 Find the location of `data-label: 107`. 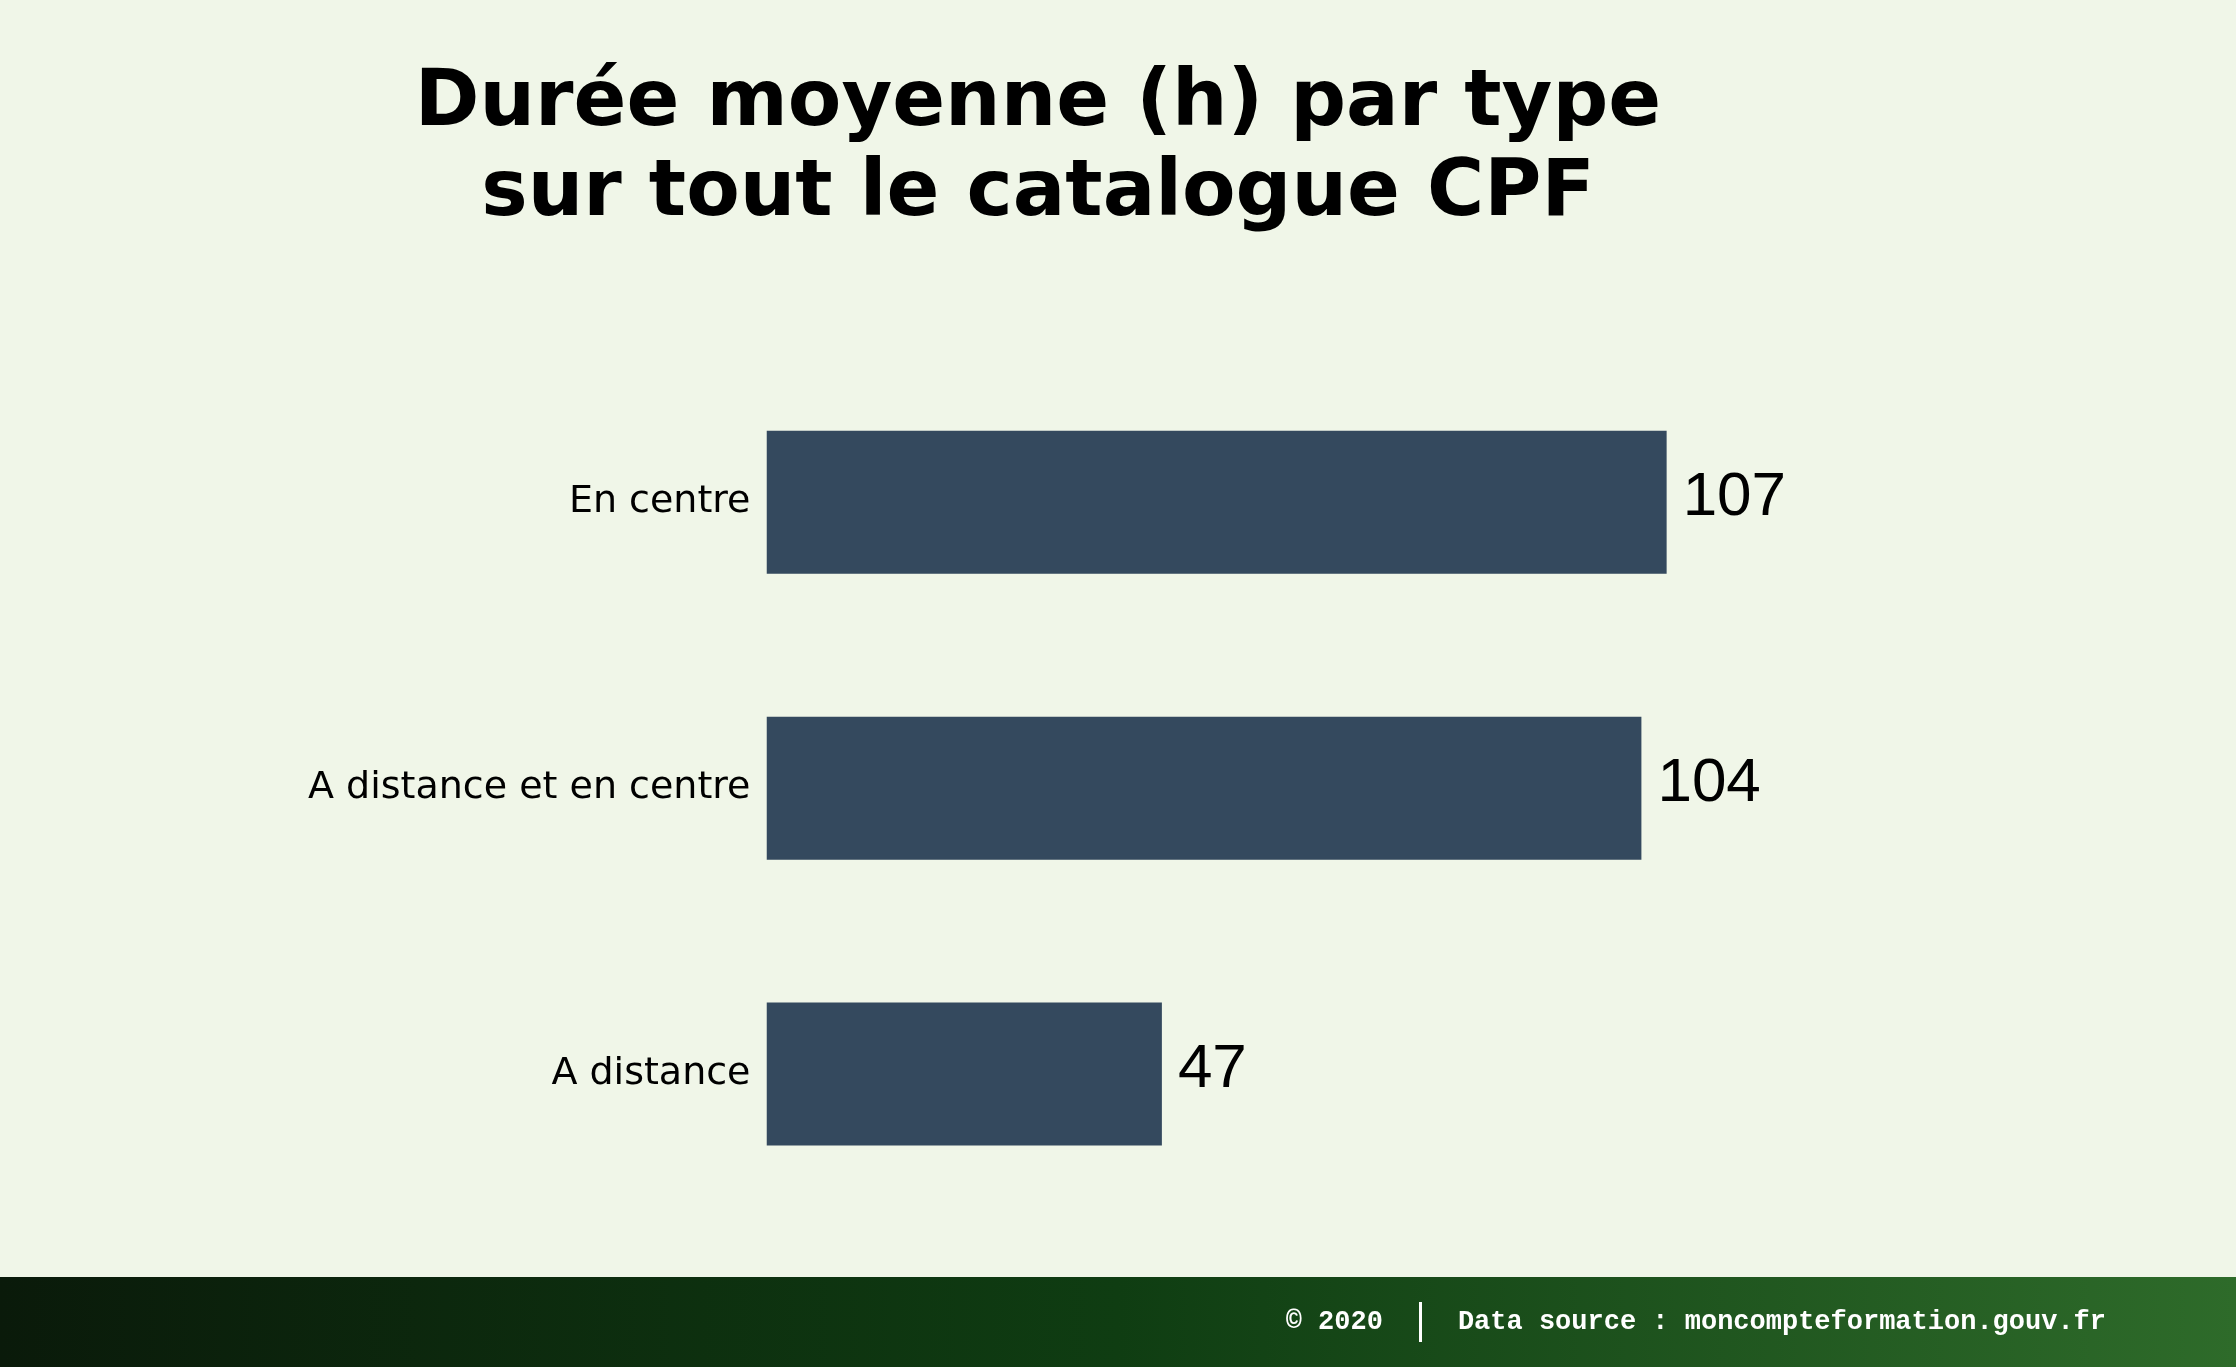

data-label: 107 is located at coordinates (1734, 494).